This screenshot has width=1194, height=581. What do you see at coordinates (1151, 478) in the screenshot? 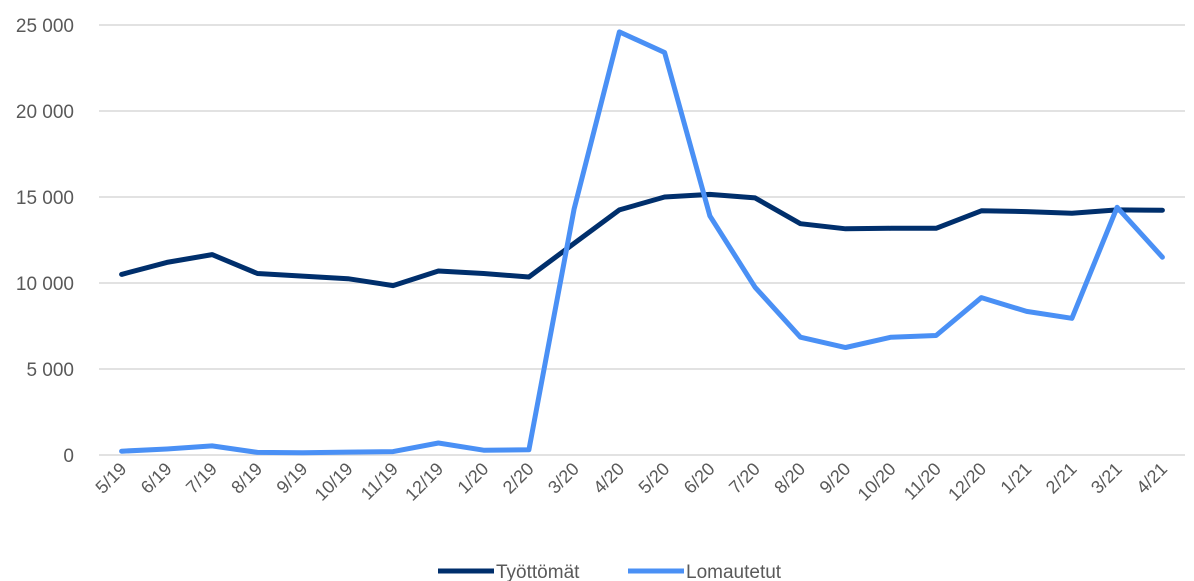
I see `x-tick-label: 4/21` at bounding box center [1151, 478].